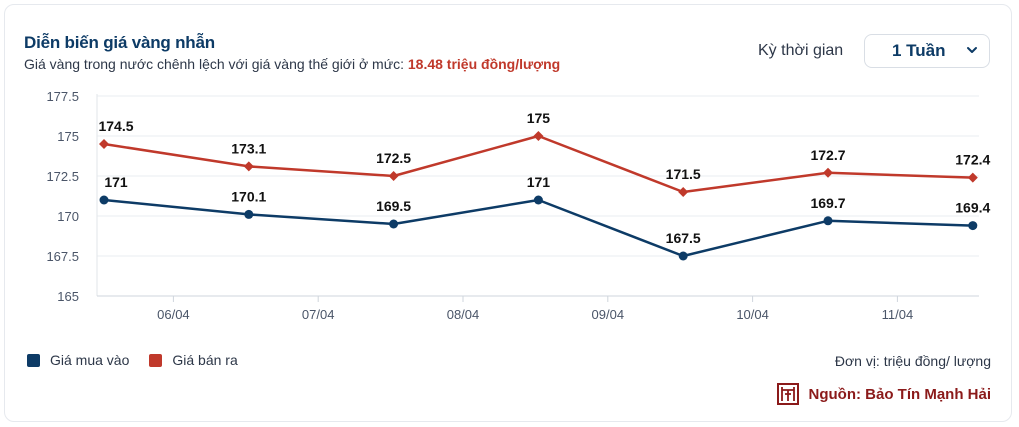 The width and height of the screenshot is (1019, 427). Describe the element at coordinates (899, 394) in the screenshot. I see `source-text: Nguồn: Bảo Tín Mạnh Hải` at that location.